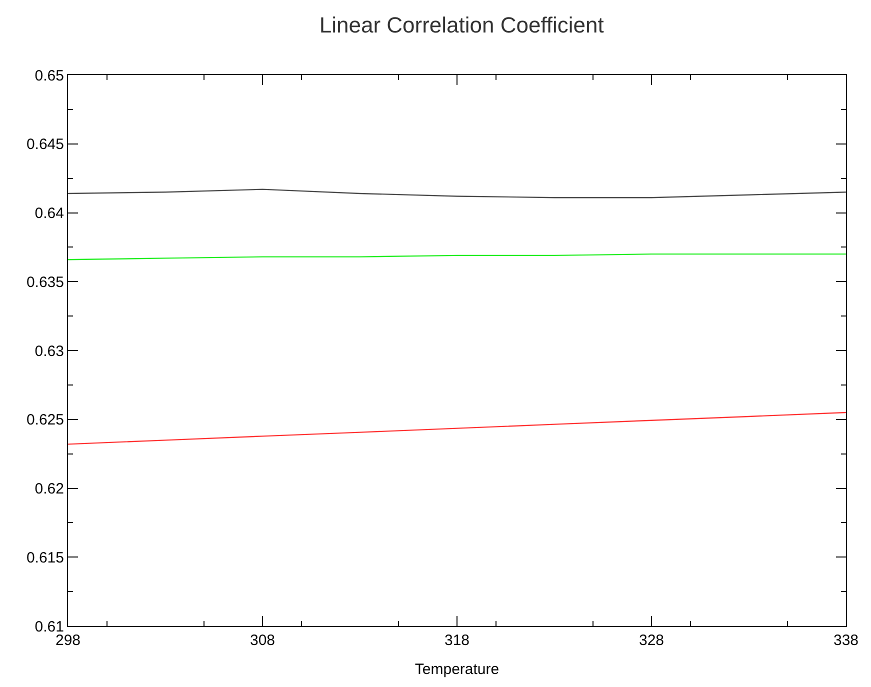 The width and height of the screenshot is (871, 687). What do you see at coordinates (49, 213) in the screenshot?
I see `y-tick-label: 0.64` at bounding box center [49, 213].